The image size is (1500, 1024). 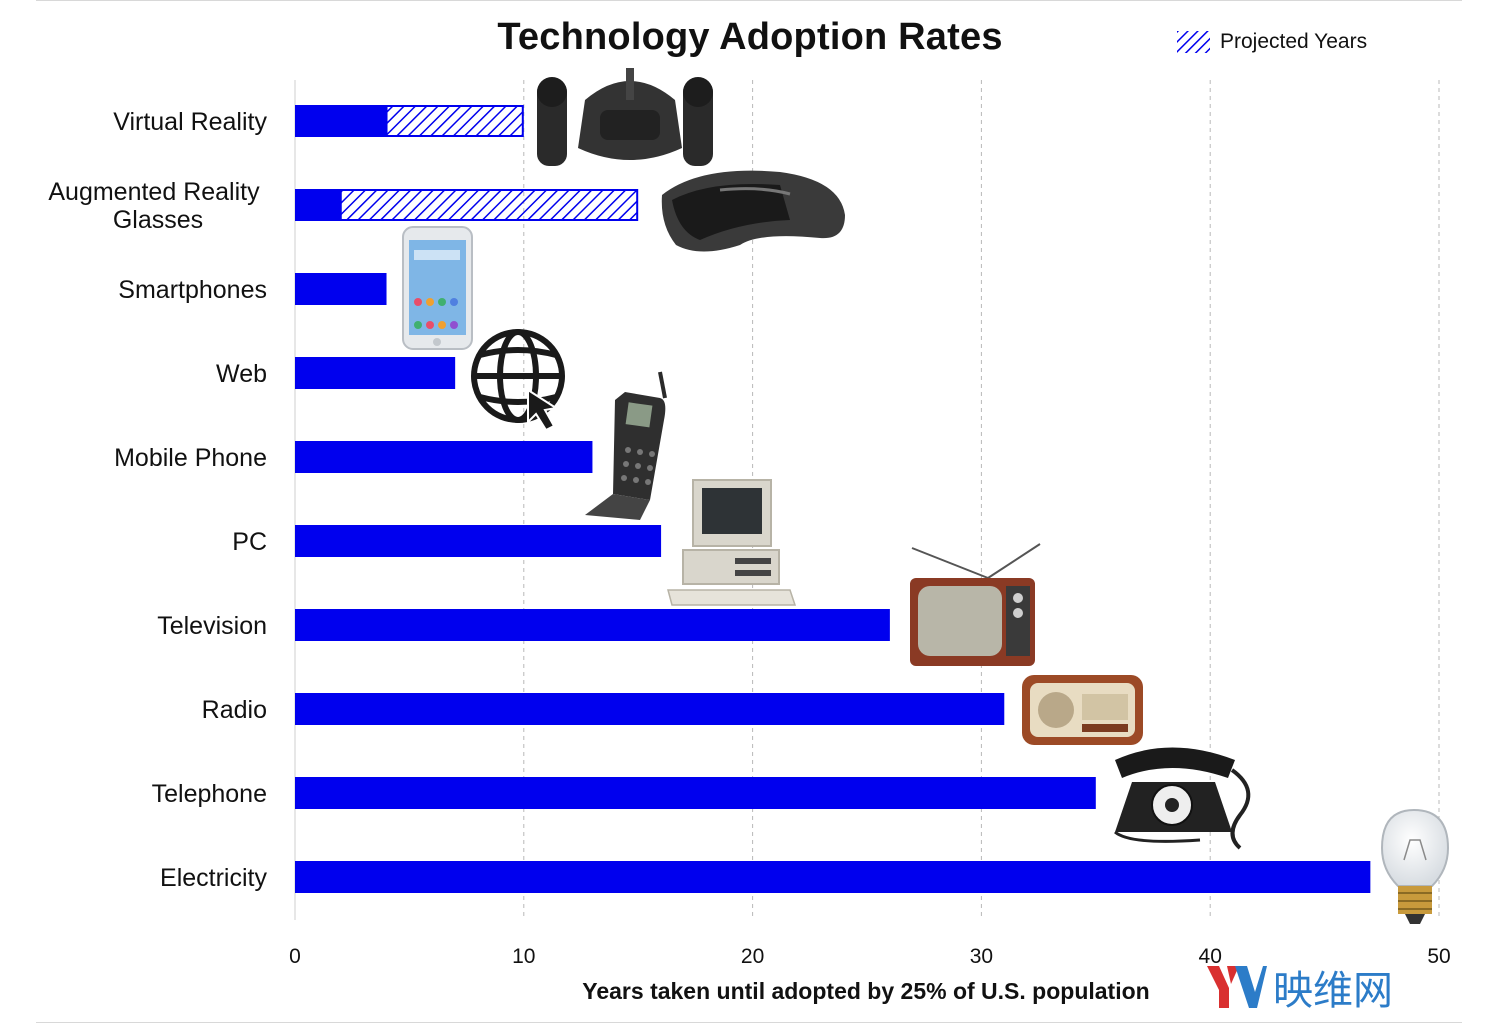 What do you see at coordinates (1182, 798) in the screenshot?
I see `telephone-icon` at bounding box center [1182, 798].